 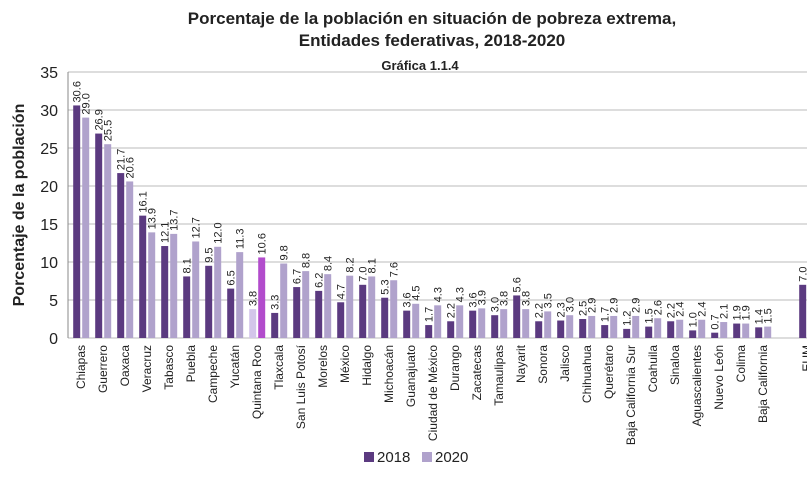 I want to click on value-label: 2.9, so click(x=615, y=305).